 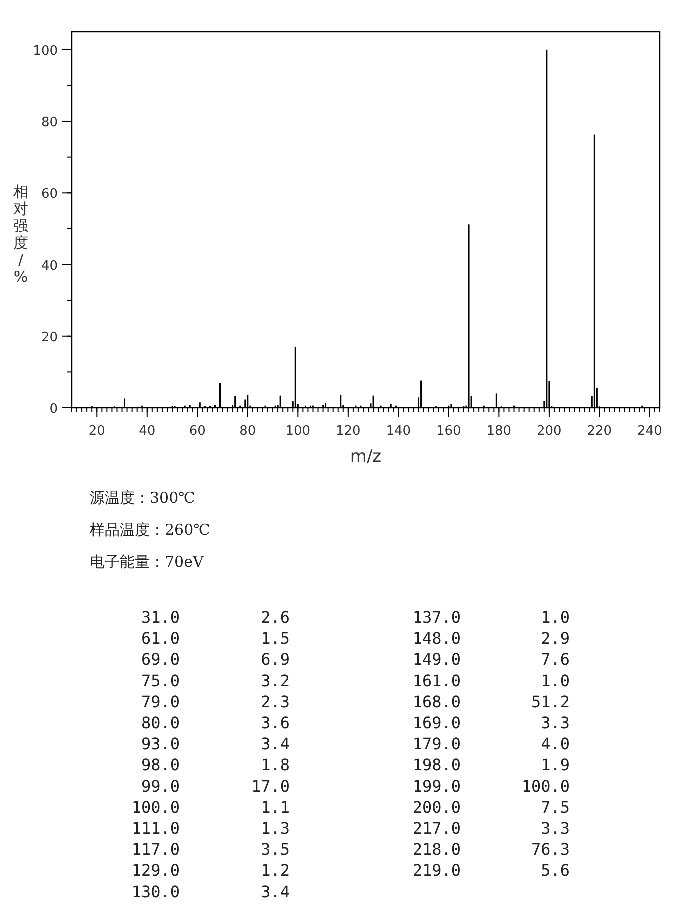 What do you see at coordinates (555, 744) in the screenshot?
I see `text: 4.0` at bounding box center [555, 744].